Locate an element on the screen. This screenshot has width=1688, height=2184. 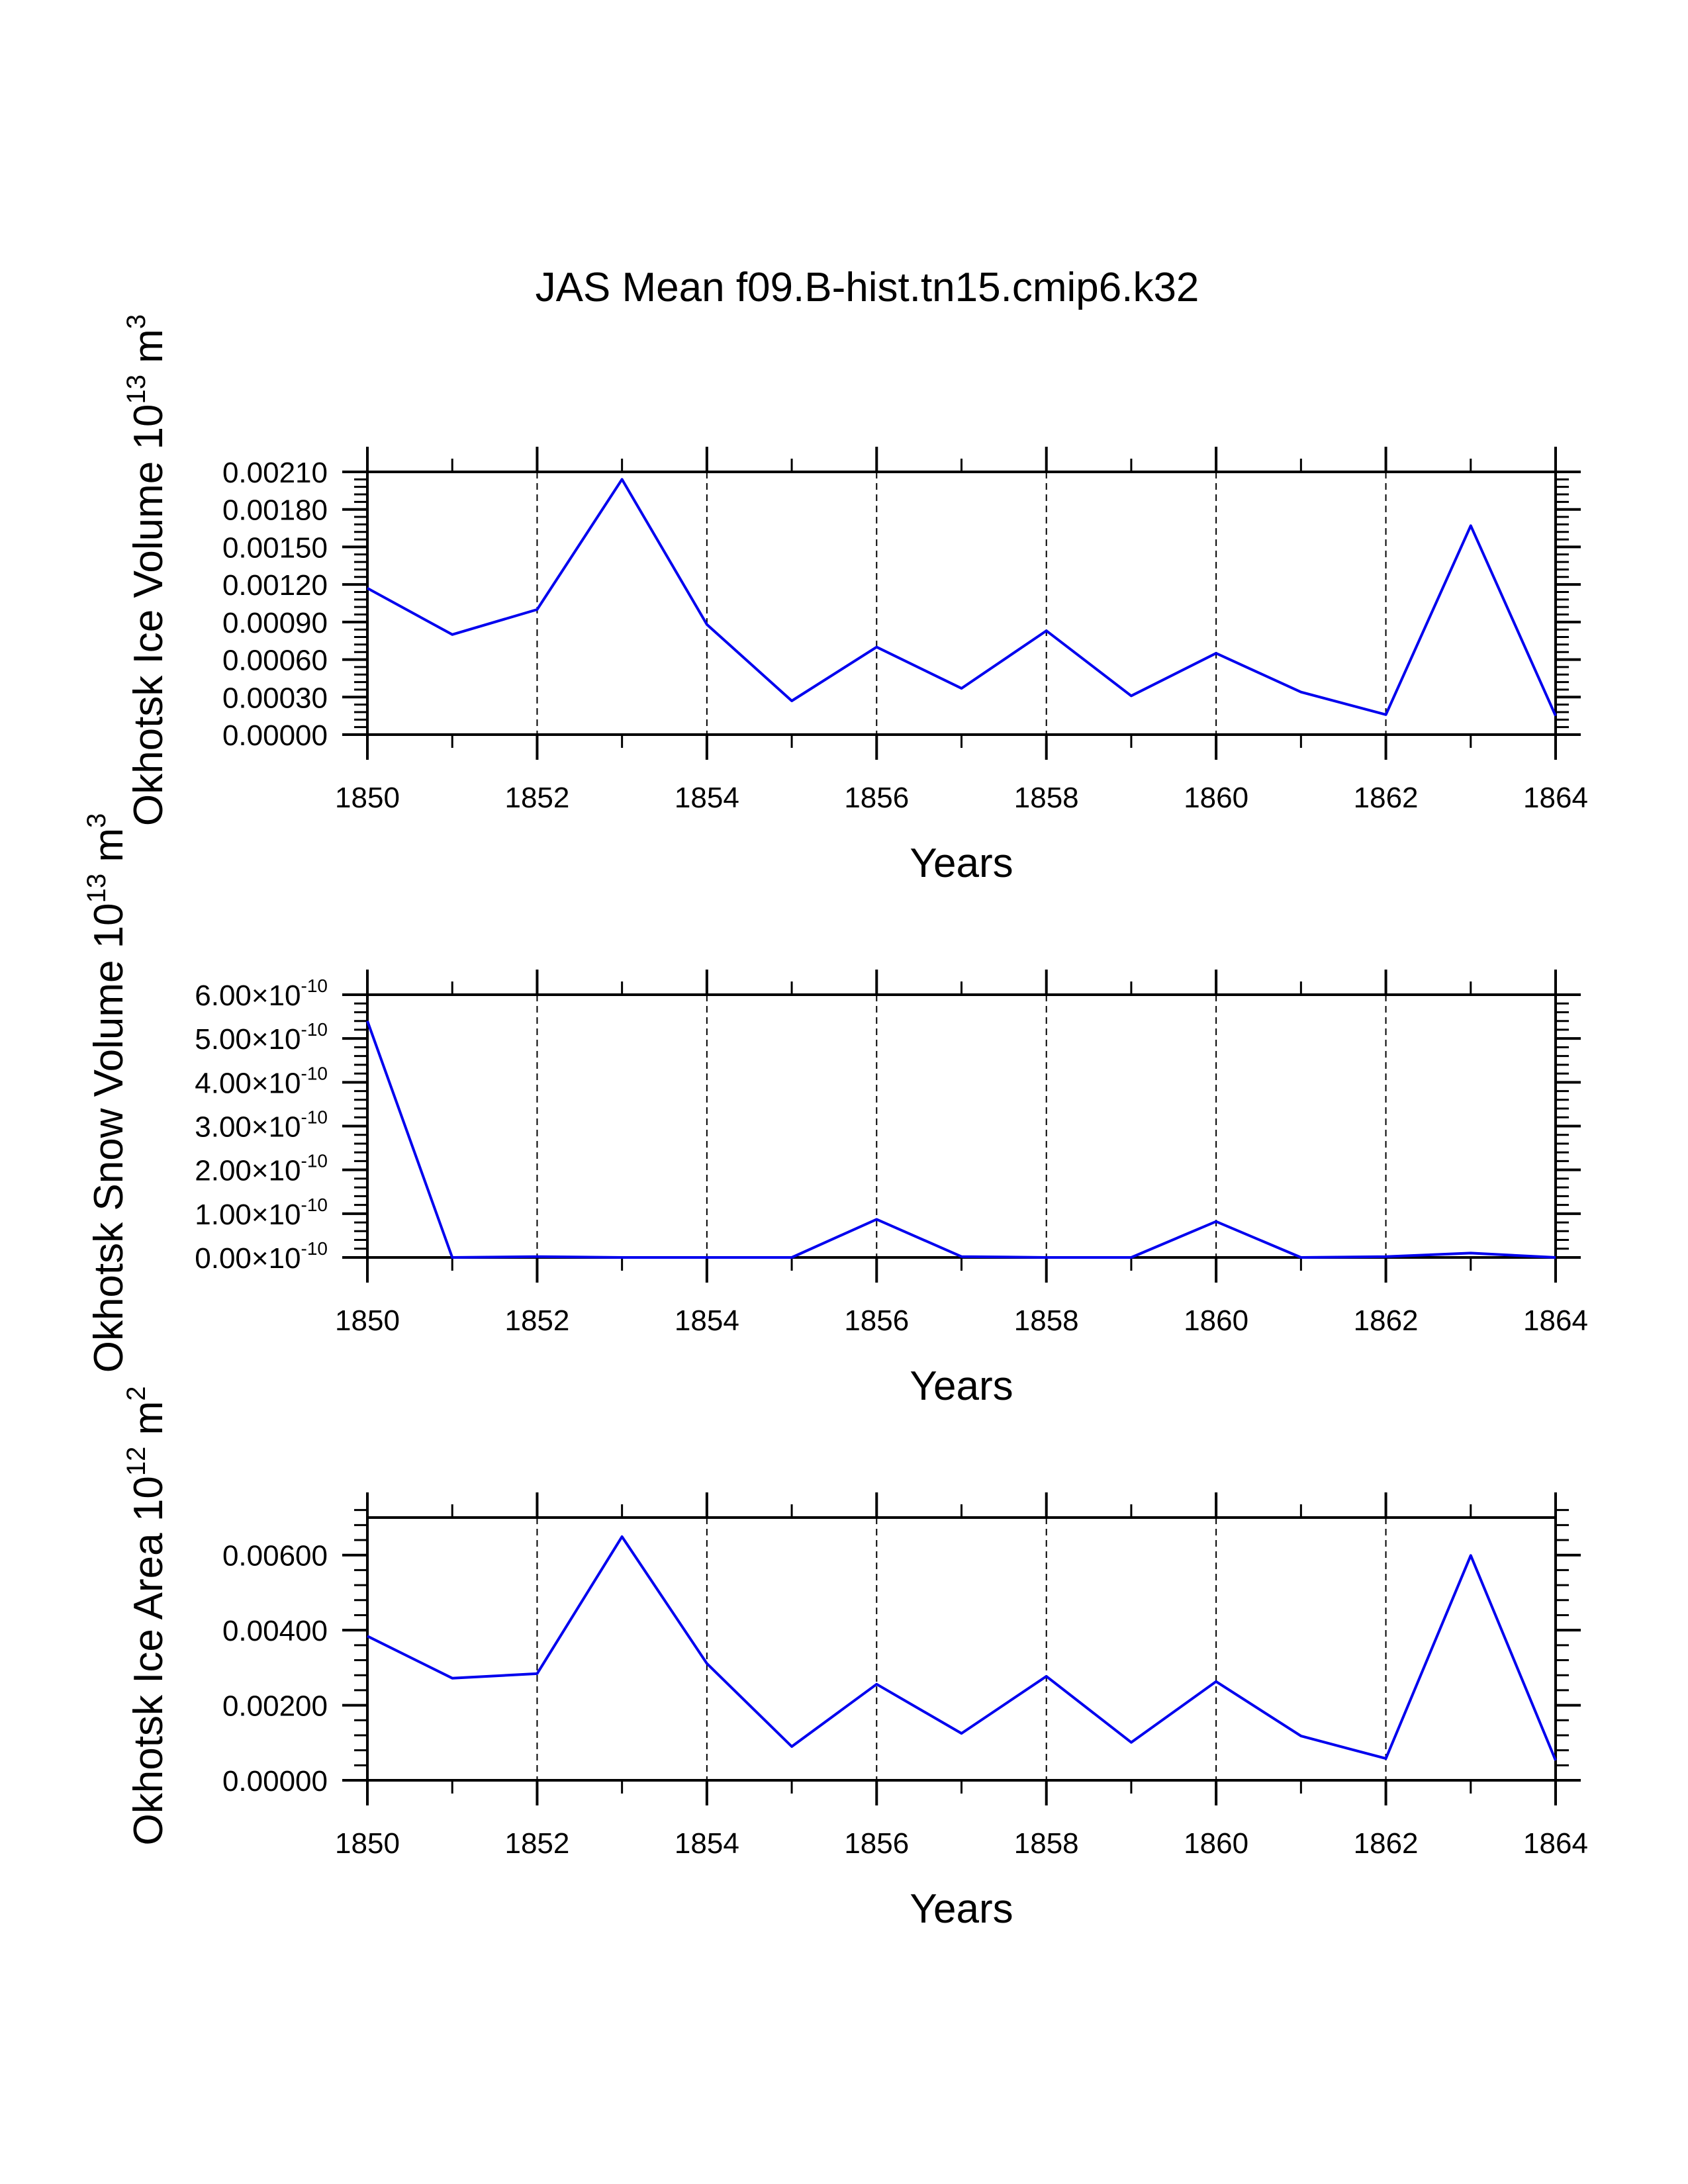
y-tick-label: 0.00×10⁻¹⁰ is located at coordinates (261, 1256).